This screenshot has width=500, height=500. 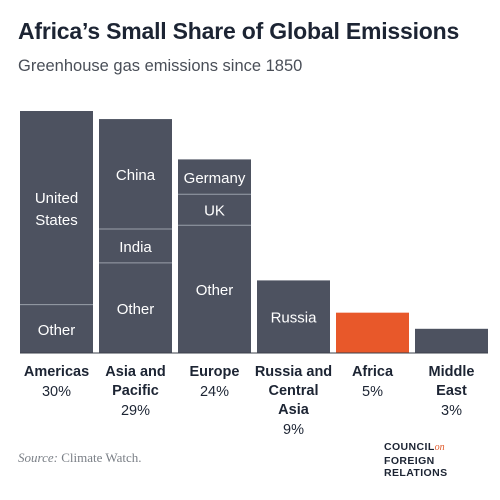 I want to click on segment-label-russia: Russia, so click(x=294, y=318).